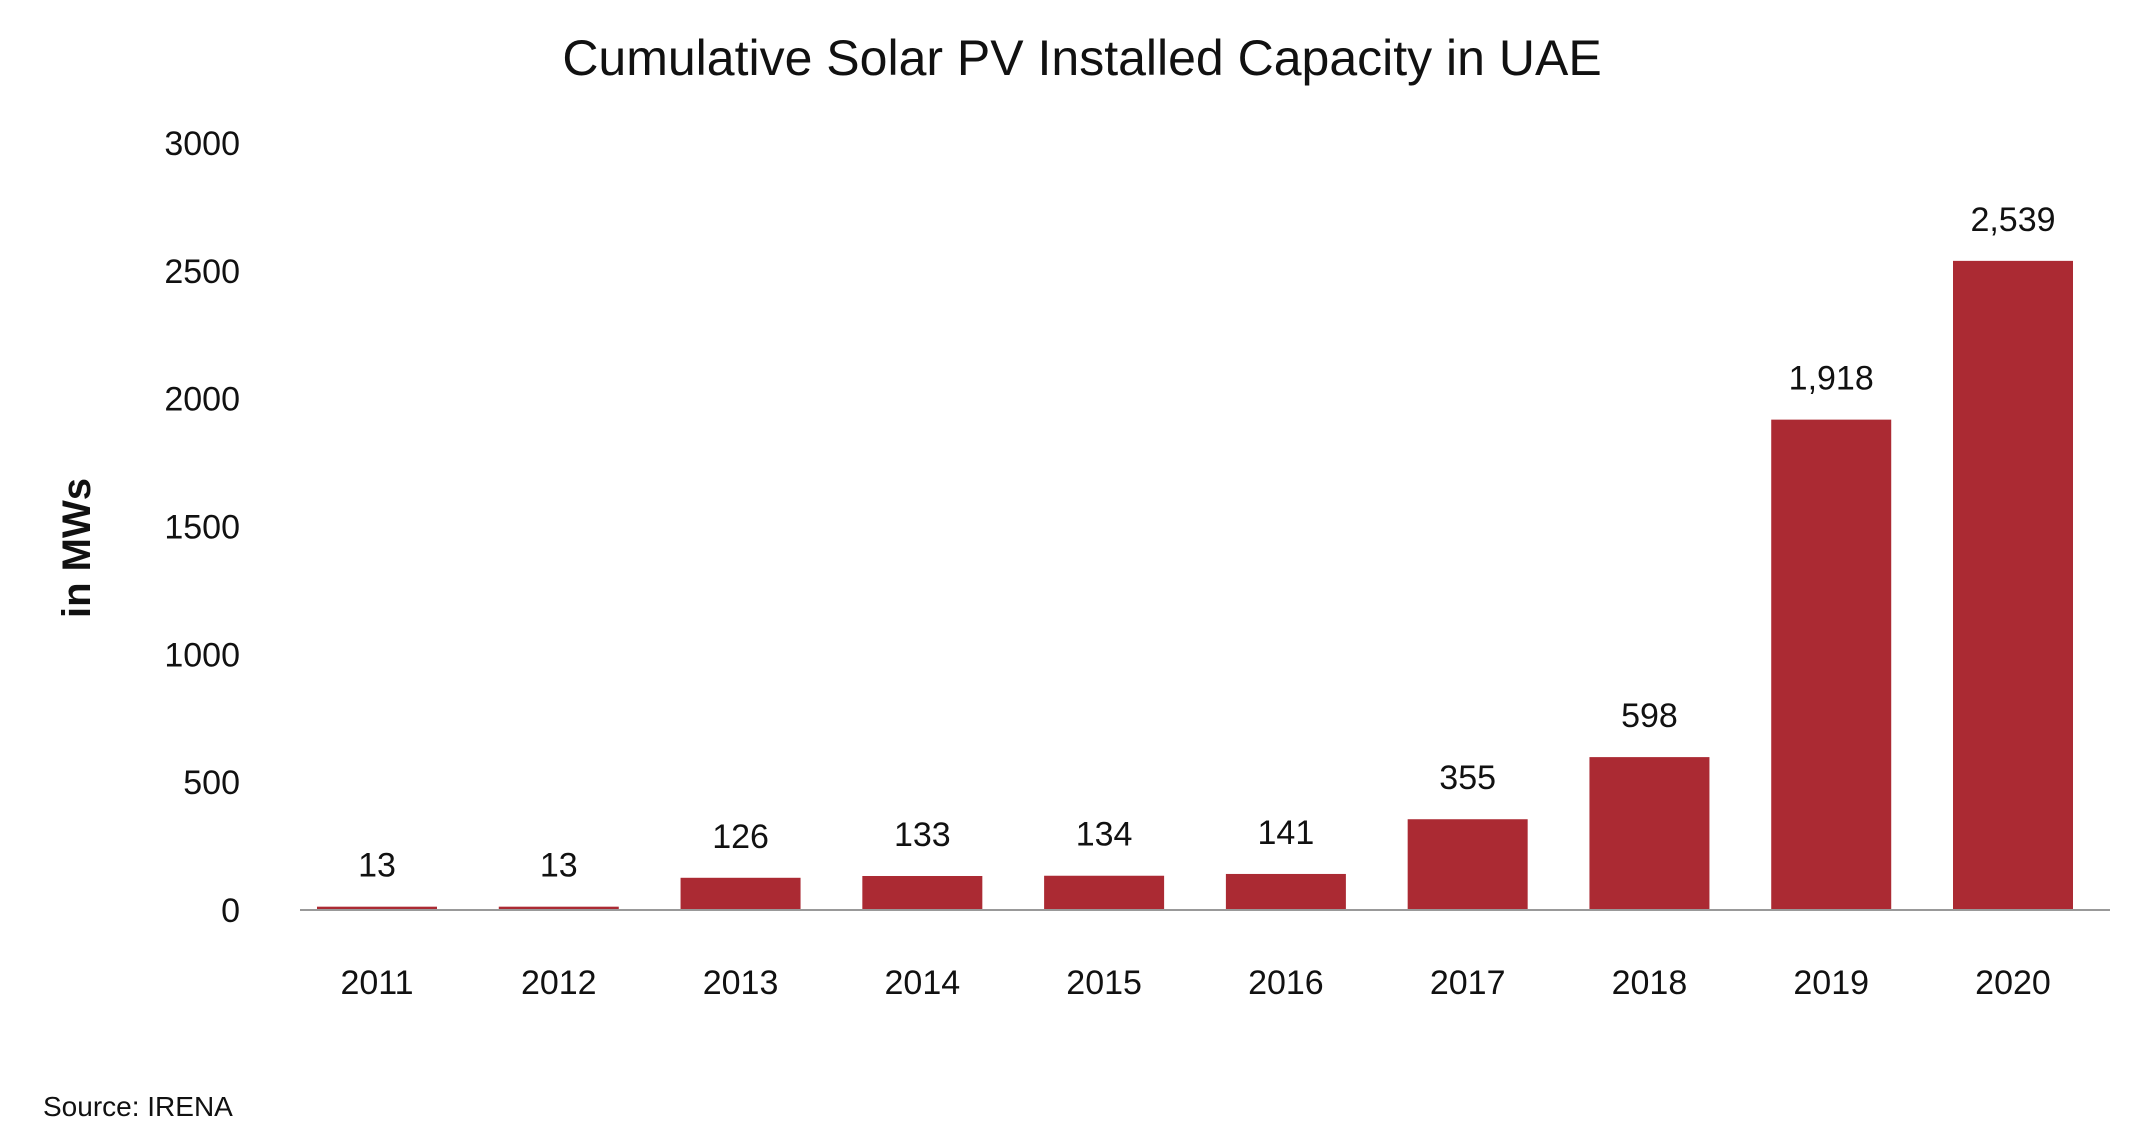 The image size is (2140, 1144). What do you see at coordinates (1649, 716) in the screenshot?
I see `bar-value-label: 598` at bounding box center [1649, 716].